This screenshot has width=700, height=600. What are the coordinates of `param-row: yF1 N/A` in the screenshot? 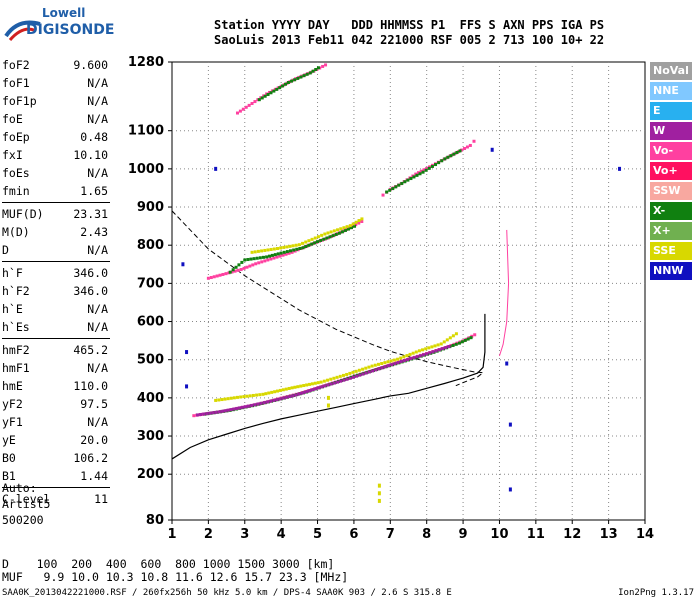 It's located at (56, 422).